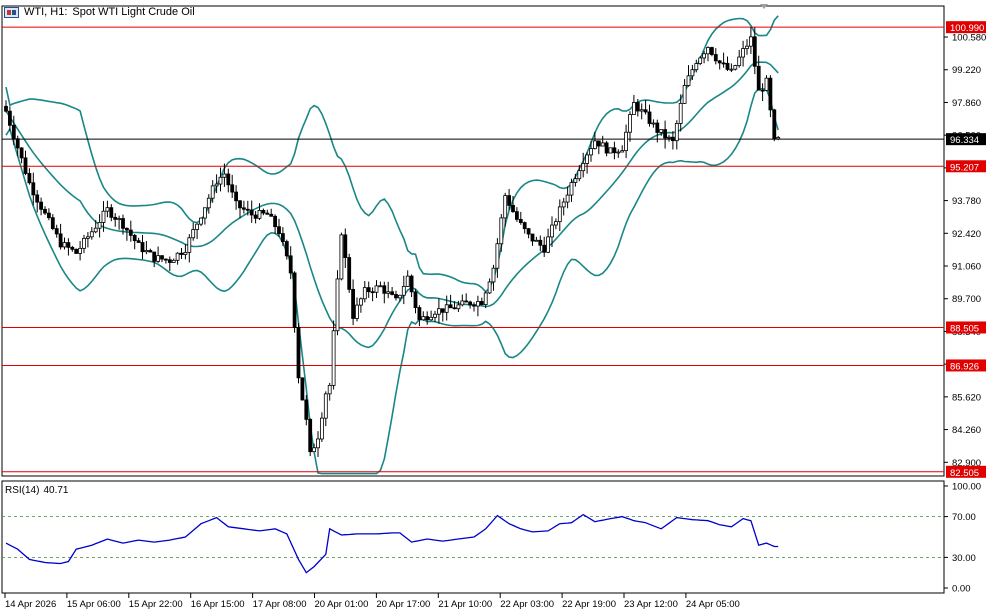 The height and width of the screenshot is (614, 994). What do you see at coordinates (36, 490) in the screenshot?
I see `rsi-indicator-label: RSI(14) 40.71` at bounding box center [36, 490].